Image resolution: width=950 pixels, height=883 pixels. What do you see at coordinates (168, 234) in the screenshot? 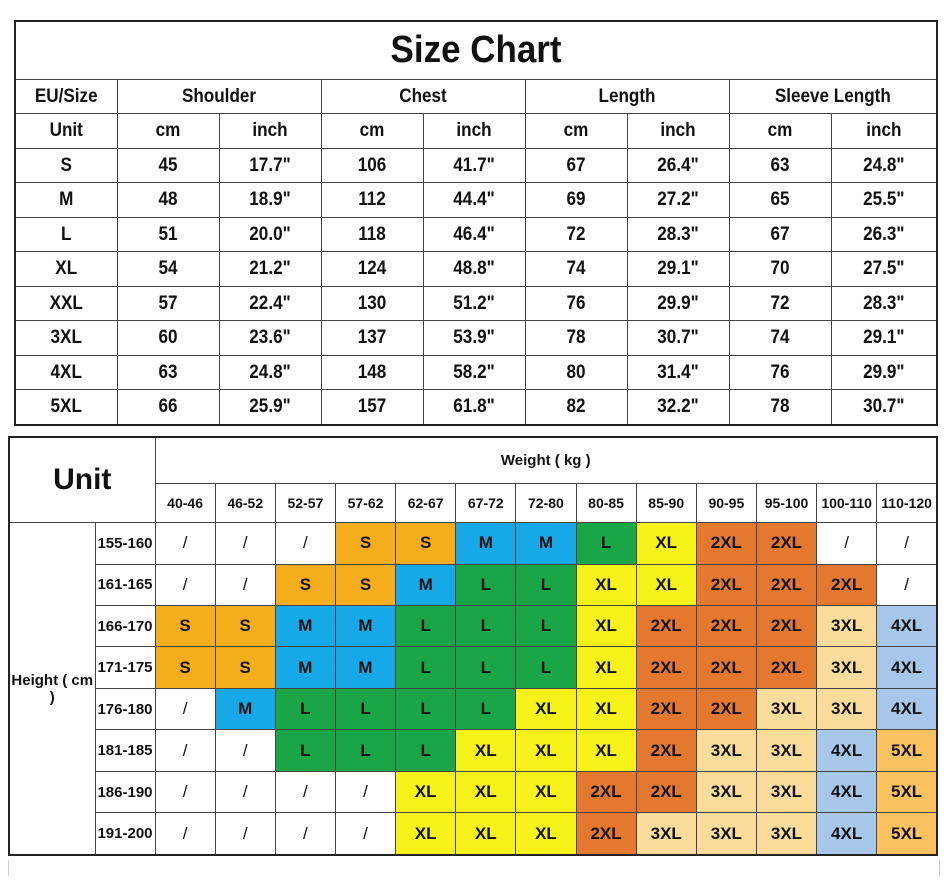
I see `measurement-cell: 51` at bounding box center [168, 234].